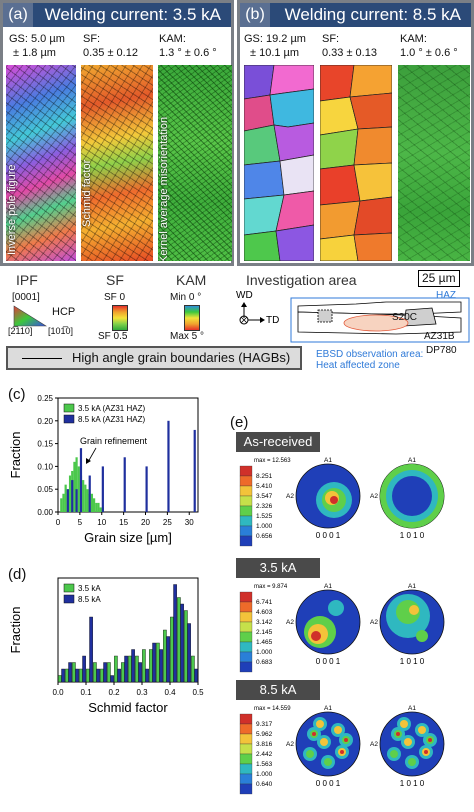  What do you see at coordinates (27, 280) in the screenshot?
I see `legend-ipf-title: IPF` at bounding box center [27, 280].